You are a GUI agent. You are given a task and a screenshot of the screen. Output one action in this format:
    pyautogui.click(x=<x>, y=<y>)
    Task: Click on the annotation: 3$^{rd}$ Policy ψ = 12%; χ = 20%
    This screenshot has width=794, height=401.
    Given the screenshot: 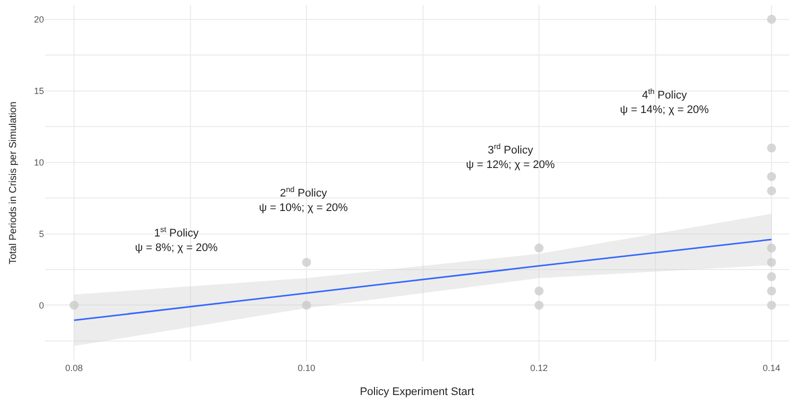 What is the action you would take?
    pyautogui.click(x=511, y=156)
    